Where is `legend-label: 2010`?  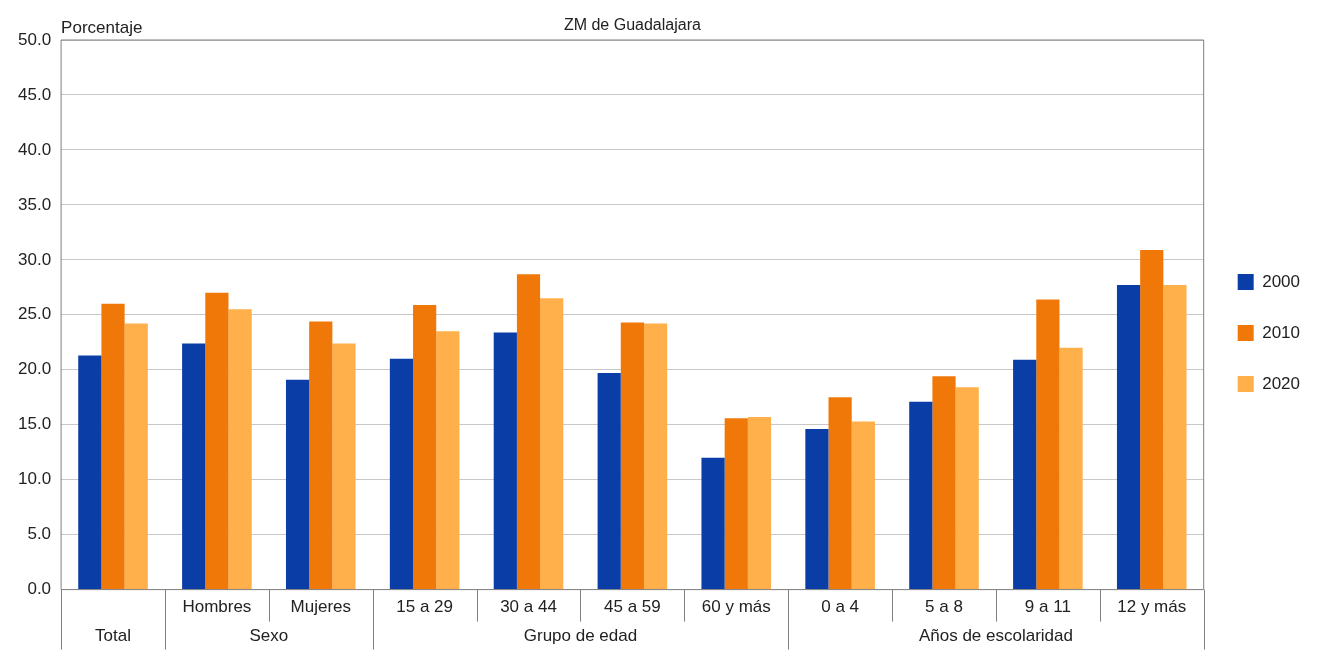
legend-label: 2010 is located at coordinates (1281, 332).